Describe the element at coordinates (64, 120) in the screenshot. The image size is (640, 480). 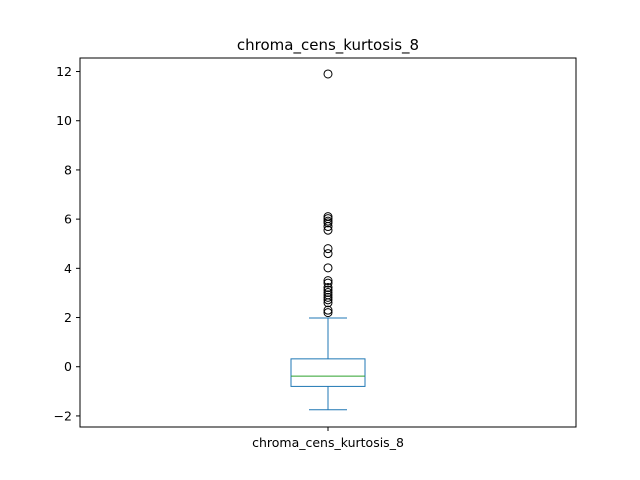
I see `y-tick-label: 10` at that location.